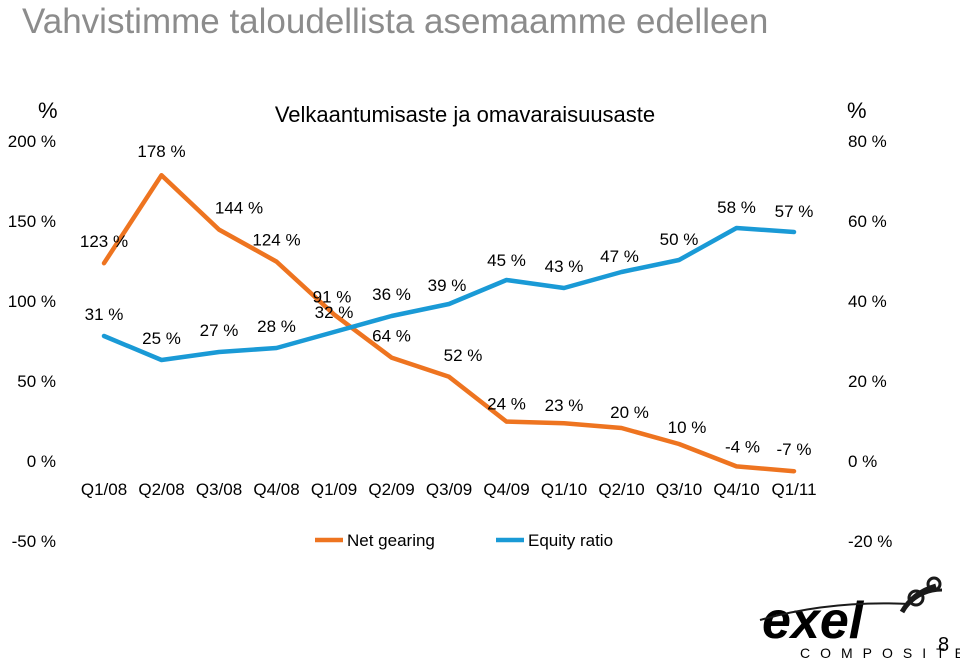 The width and height of the screenshot is (960, 671). Describe the element at coordinates (619, 256) in the screenshot. I see `data-label: 47 %` at that location.